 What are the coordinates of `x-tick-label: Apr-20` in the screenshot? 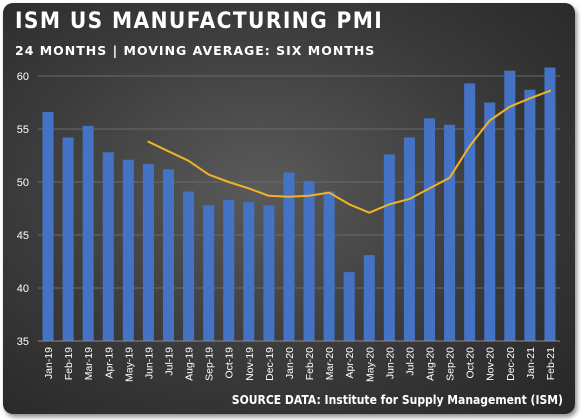 It's located at (350, 363).